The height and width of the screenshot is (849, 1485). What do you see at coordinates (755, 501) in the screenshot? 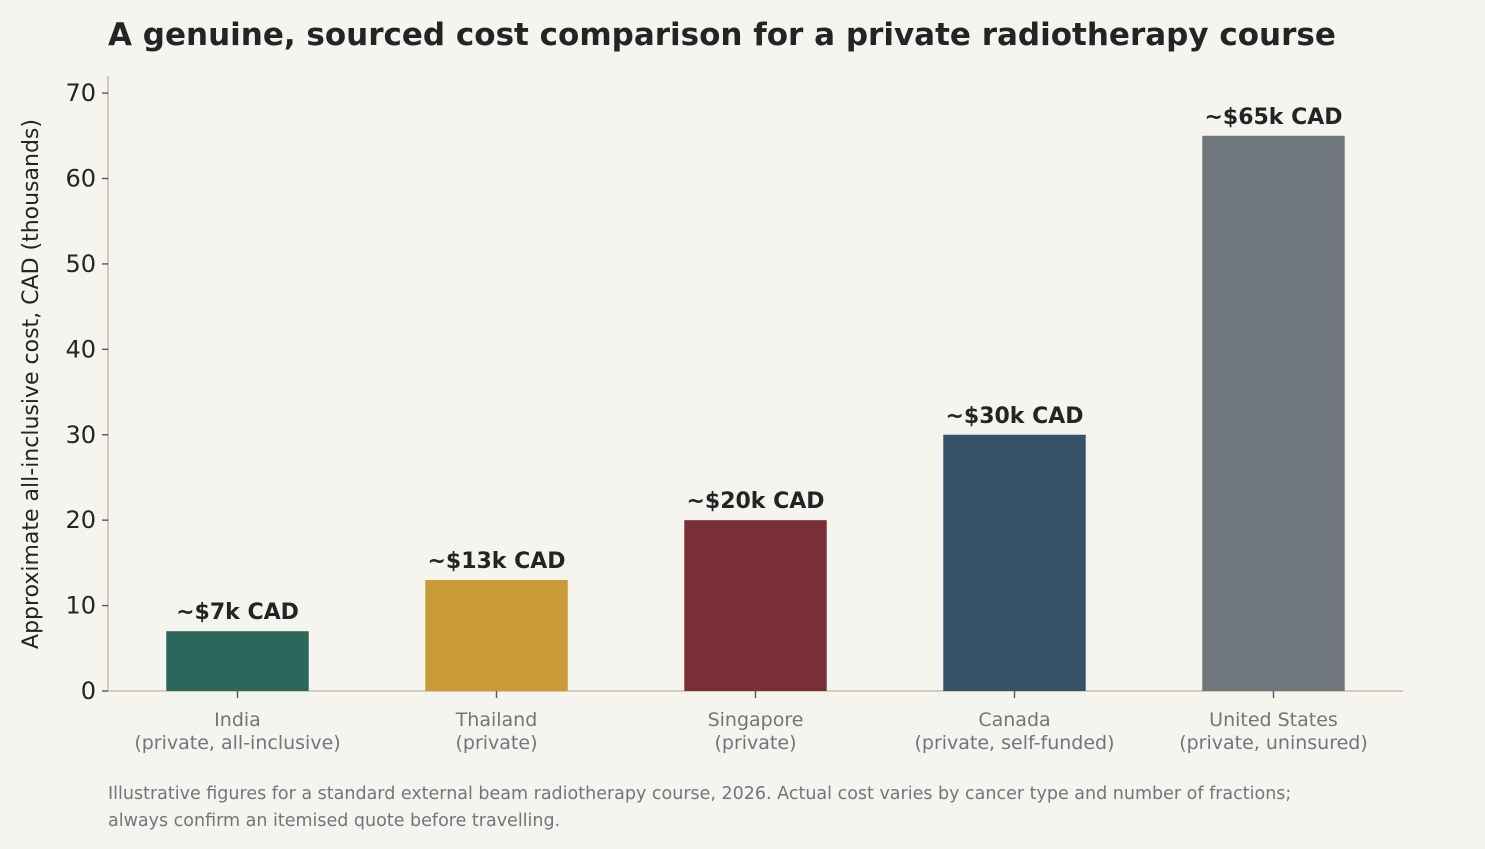
I see `data-label-2: ~$20k CAD` at bounding box center [755, 501].